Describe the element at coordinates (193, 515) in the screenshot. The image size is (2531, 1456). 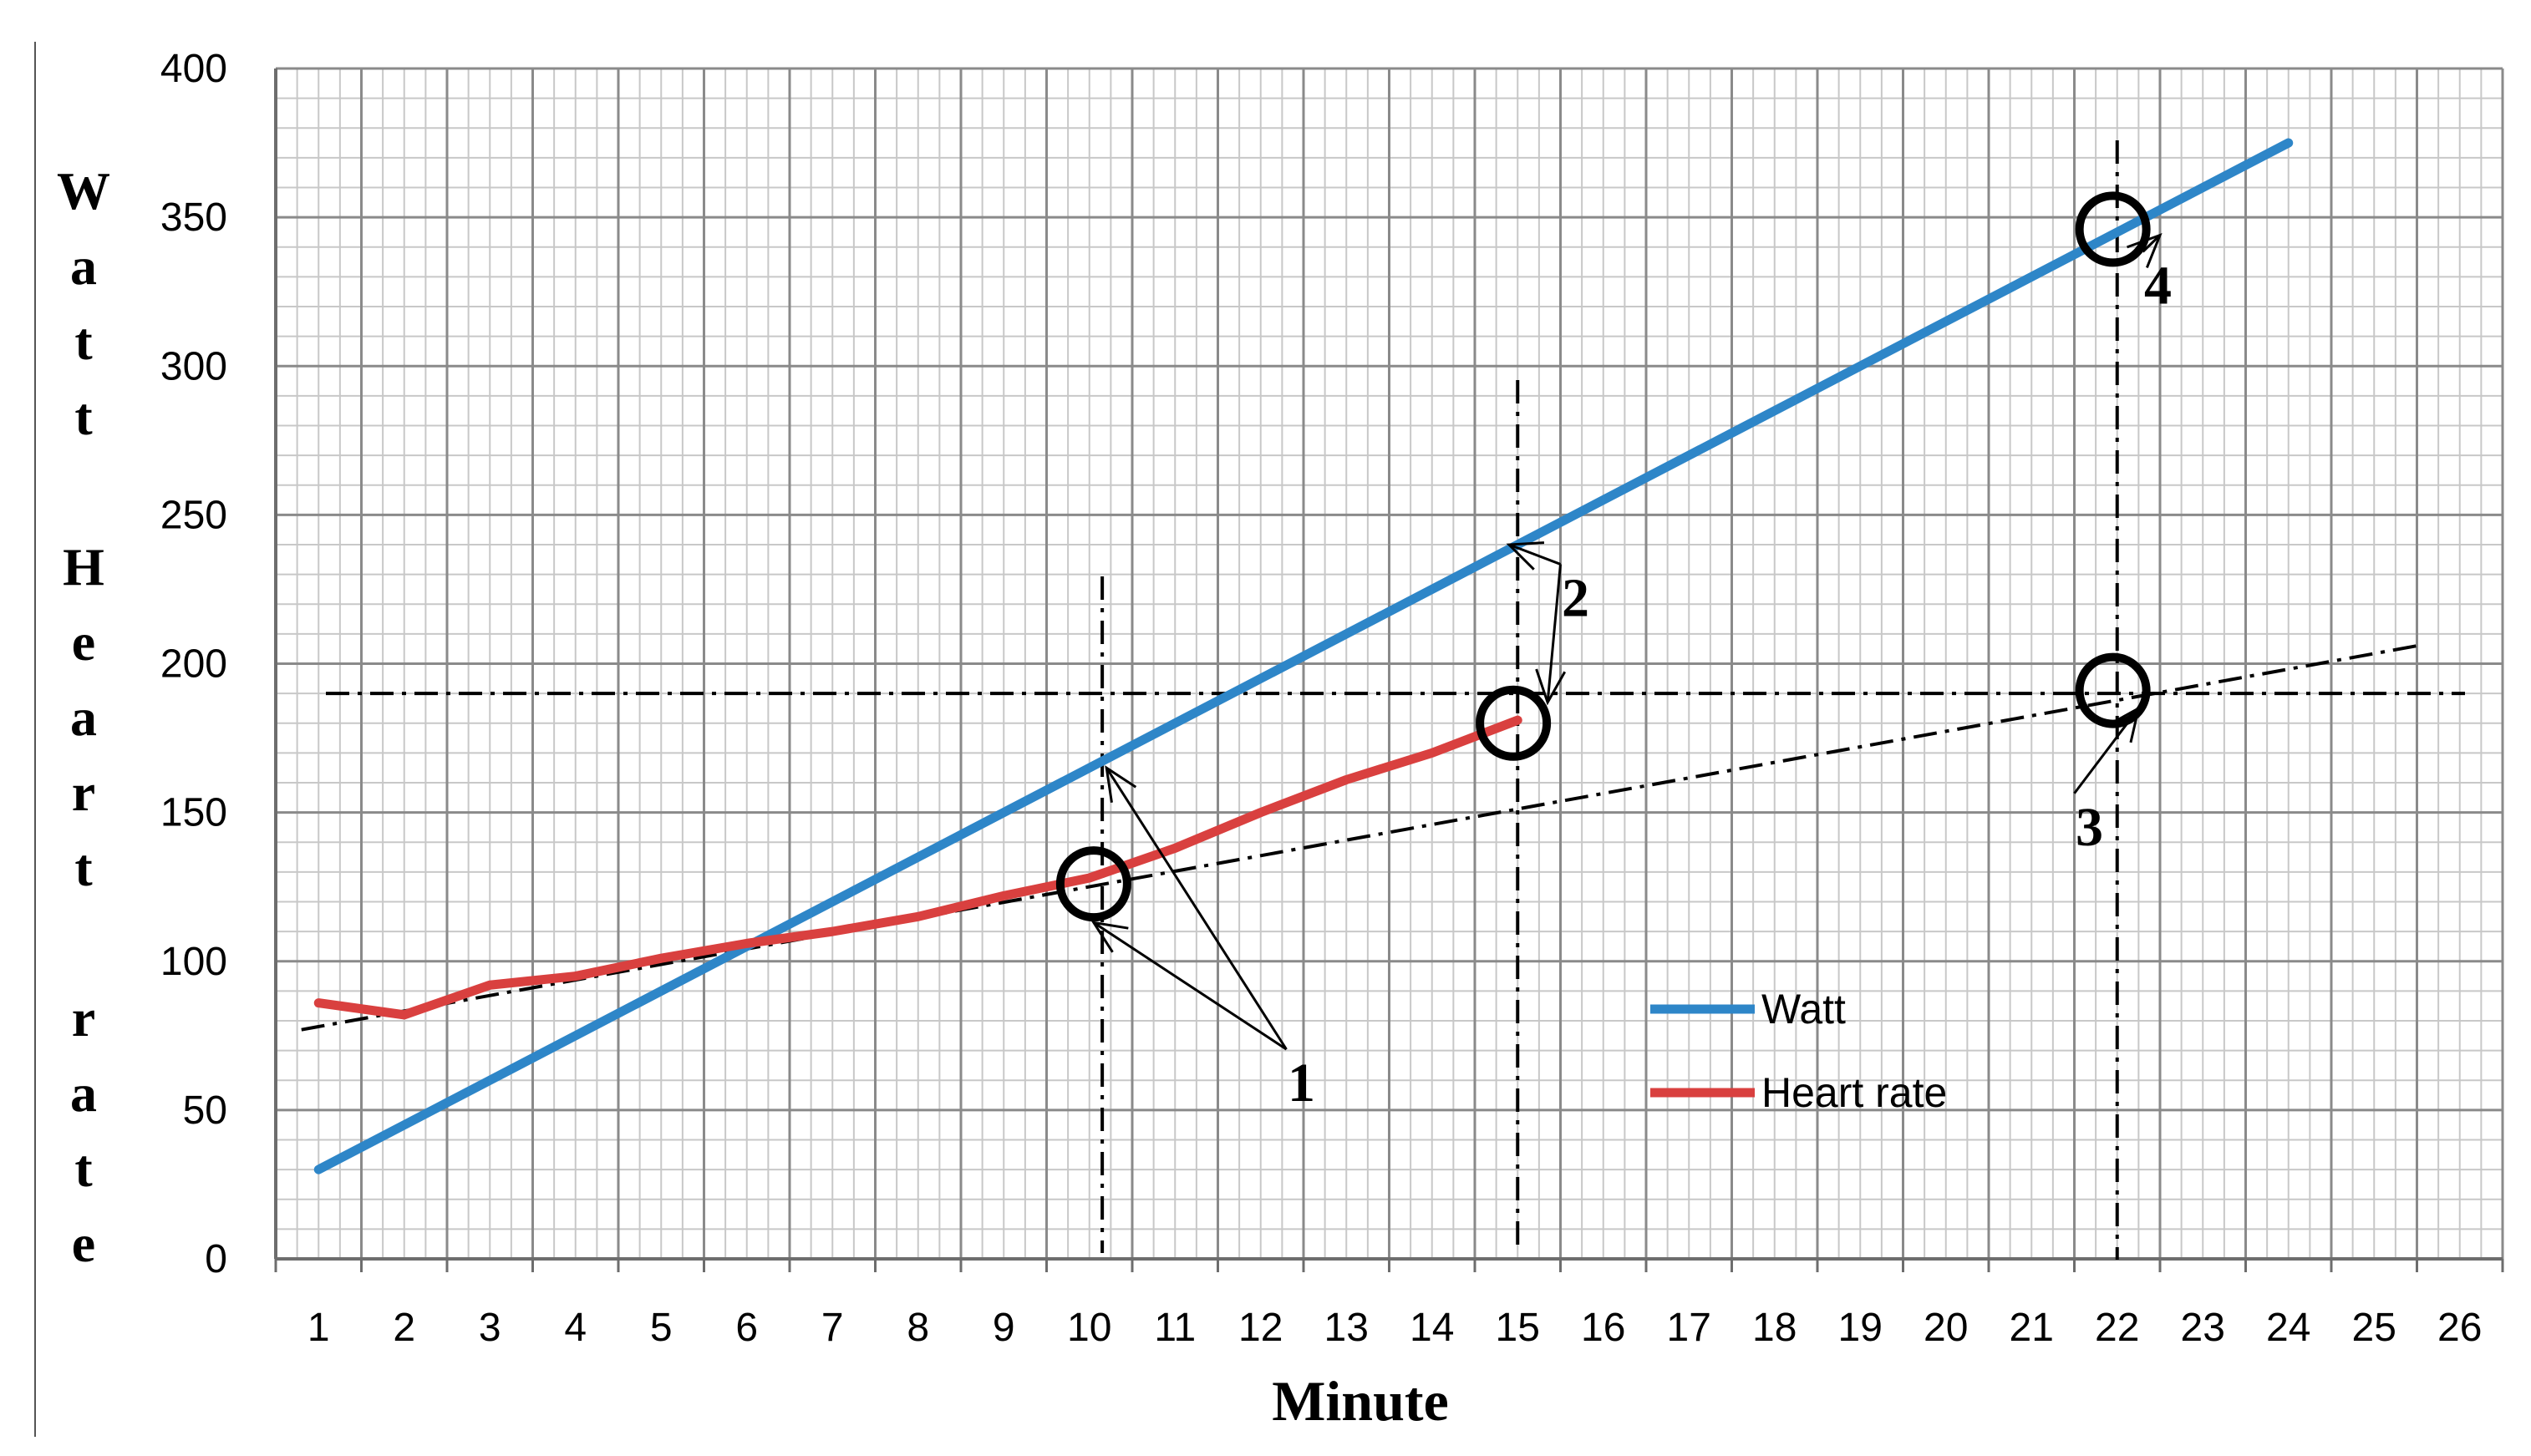
I see `y-tick-label: 250` at that location.